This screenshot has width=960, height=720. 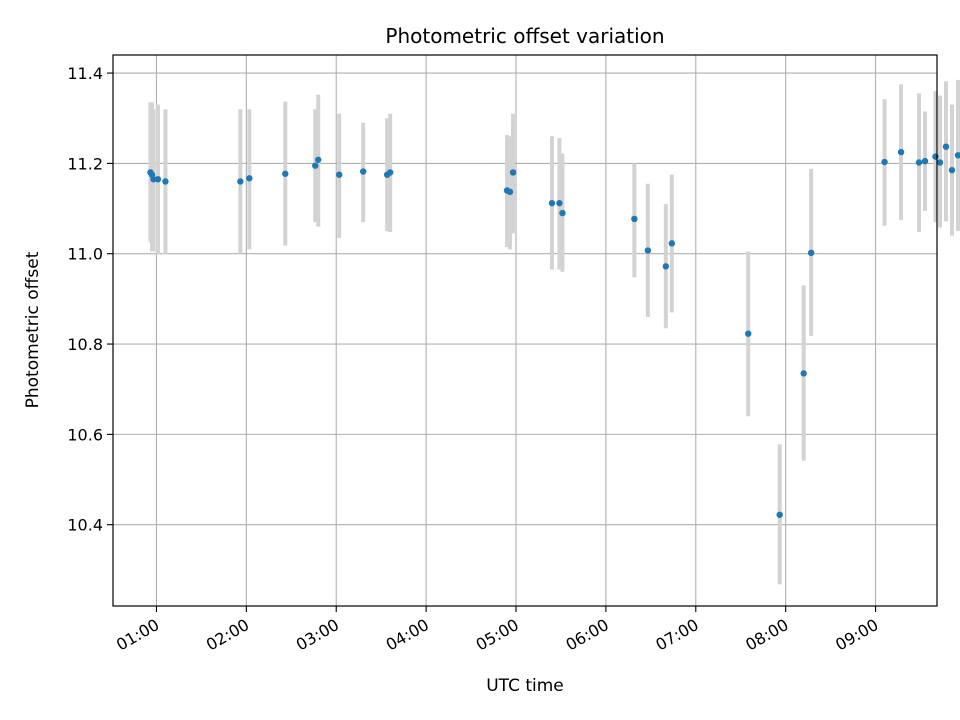 What do you see at coordinates (85, 525) in the screenshot?
I see `y-tick-label: 10.4` at bounding box center [85, 525].